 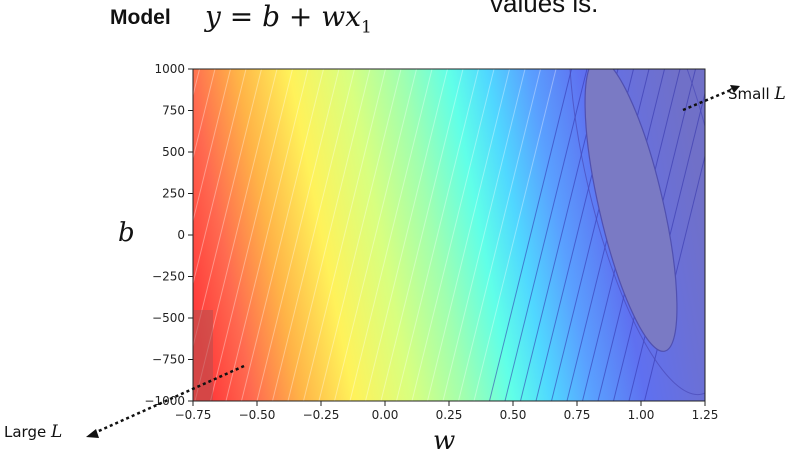 I want to click on x-axis-label: w, so click(x=444, y=441).